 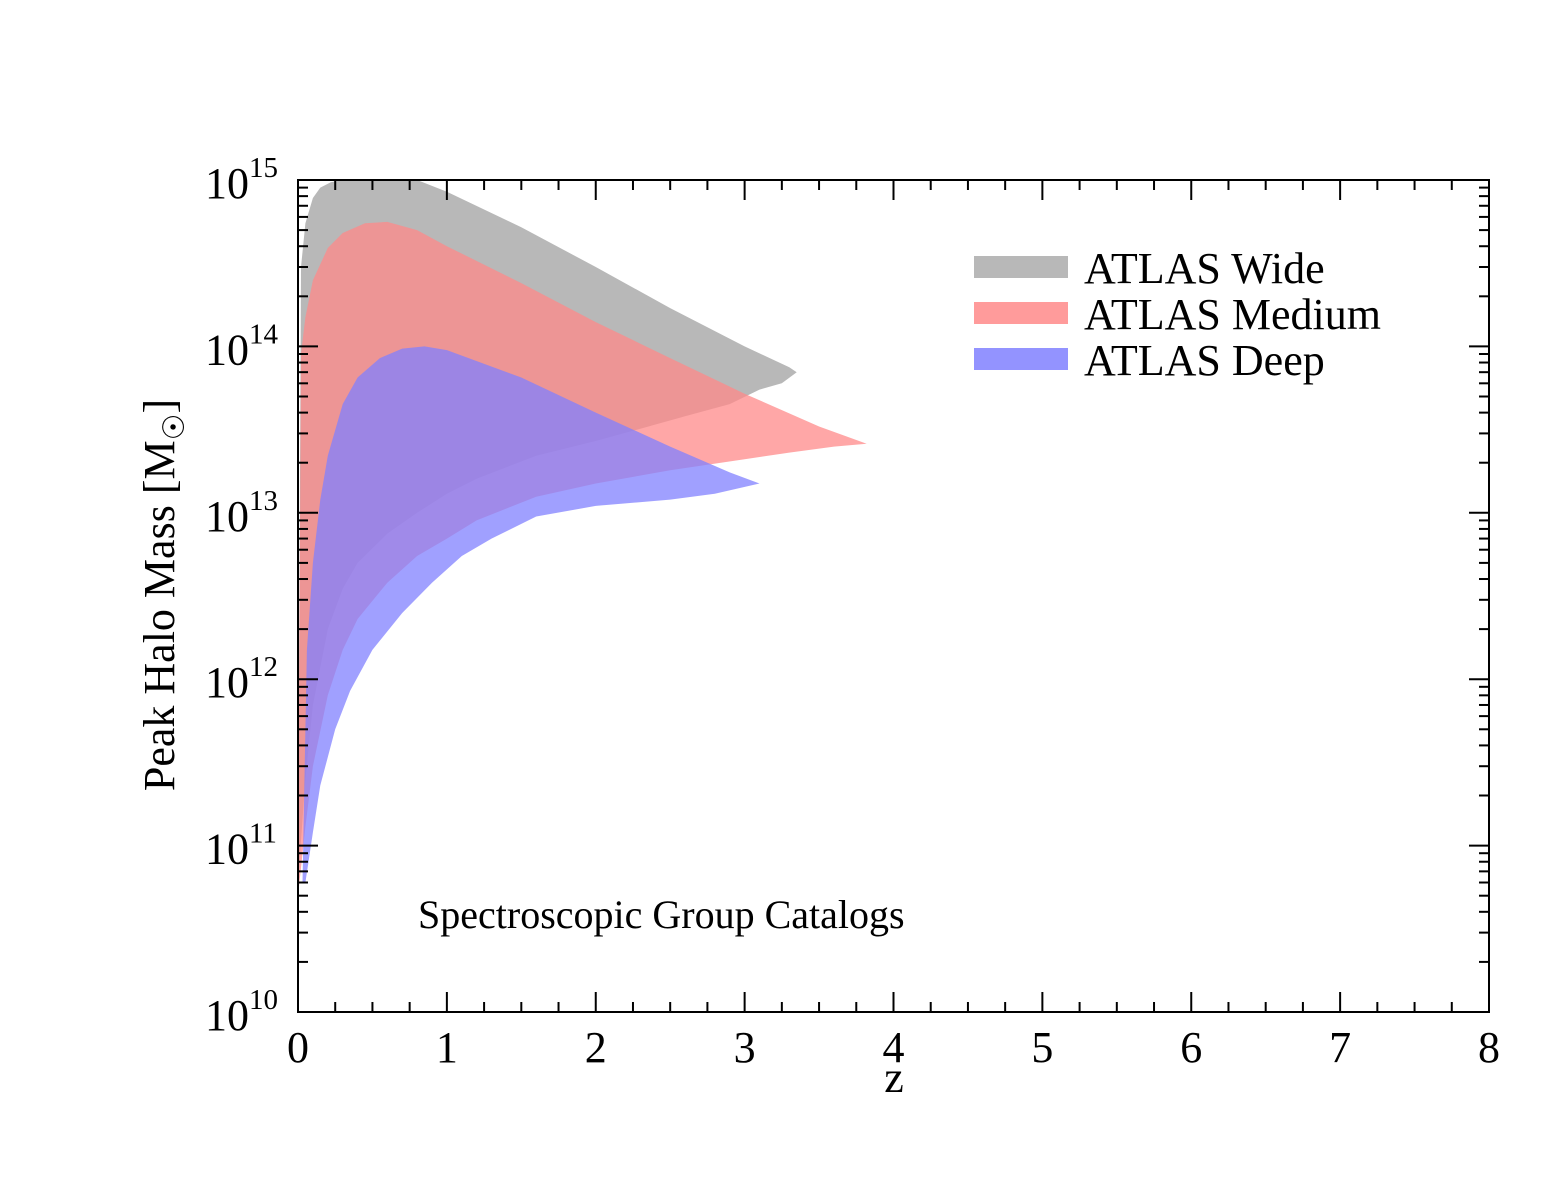 I want to click on legend-swatch-atlas-deep, so click(x=1021, y=359).